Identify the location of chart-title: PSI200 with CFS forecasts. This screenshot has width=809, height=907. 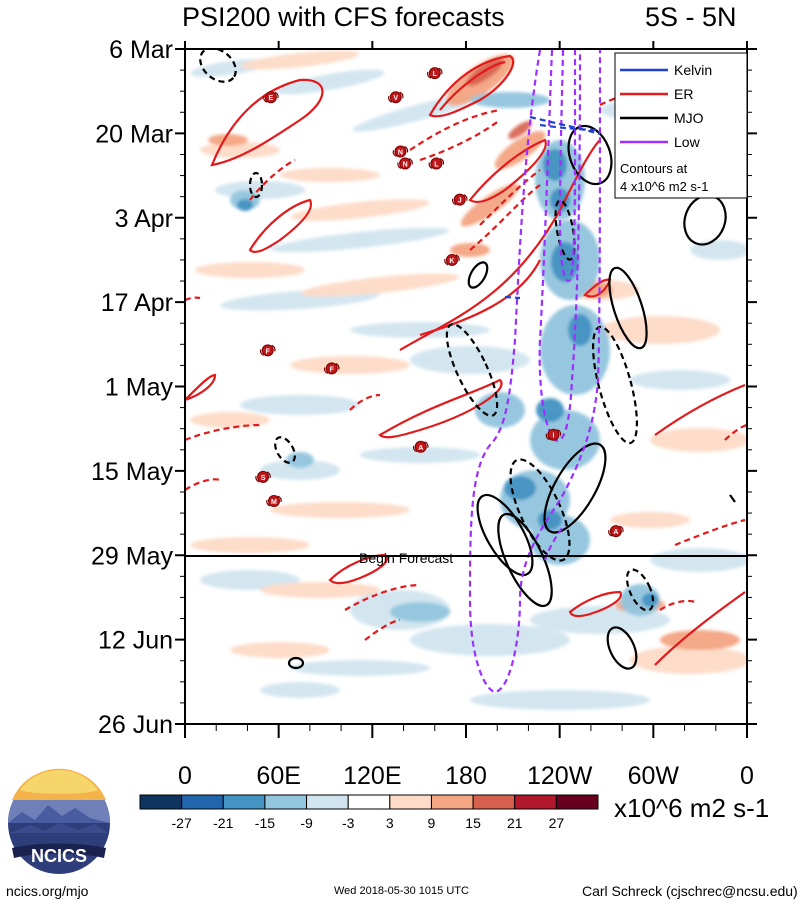
(343, 17).